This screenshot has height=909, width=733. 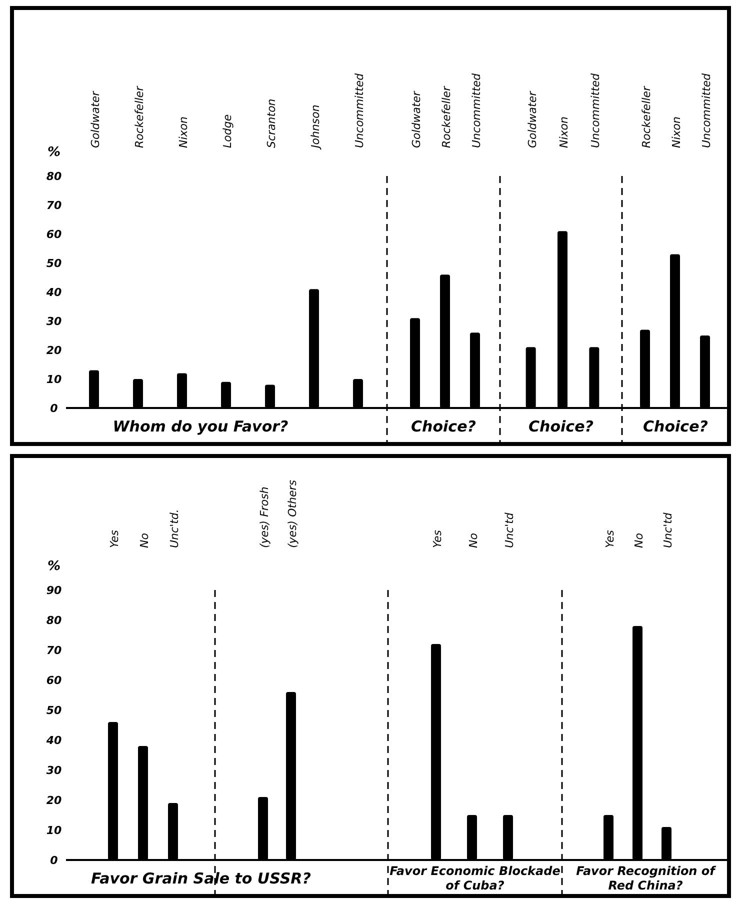 What do you see at coordinates (292, 514) in the screenshot?
I see `x-tick-label: (yes) Others` at bounding box center [292, 514].